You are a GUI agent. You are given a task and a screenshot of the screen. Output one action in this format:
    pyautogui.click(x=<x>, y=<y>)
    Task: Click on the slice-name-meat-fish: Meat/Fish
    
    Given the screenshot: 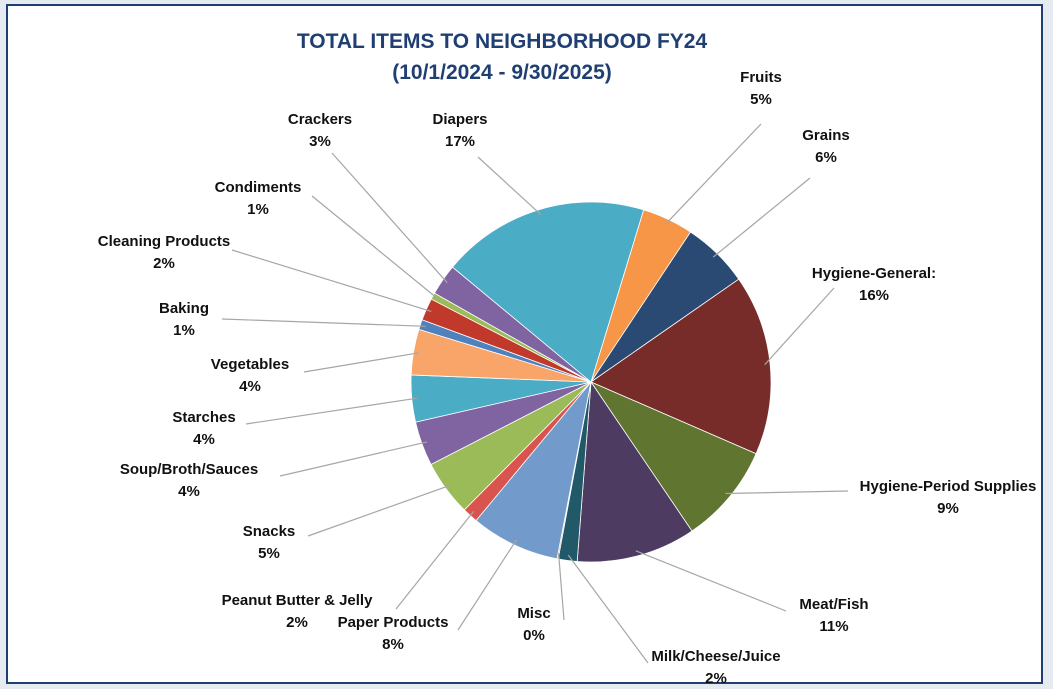 What is the action you would take?
    pyautogui.click(x=833, y=604)
    